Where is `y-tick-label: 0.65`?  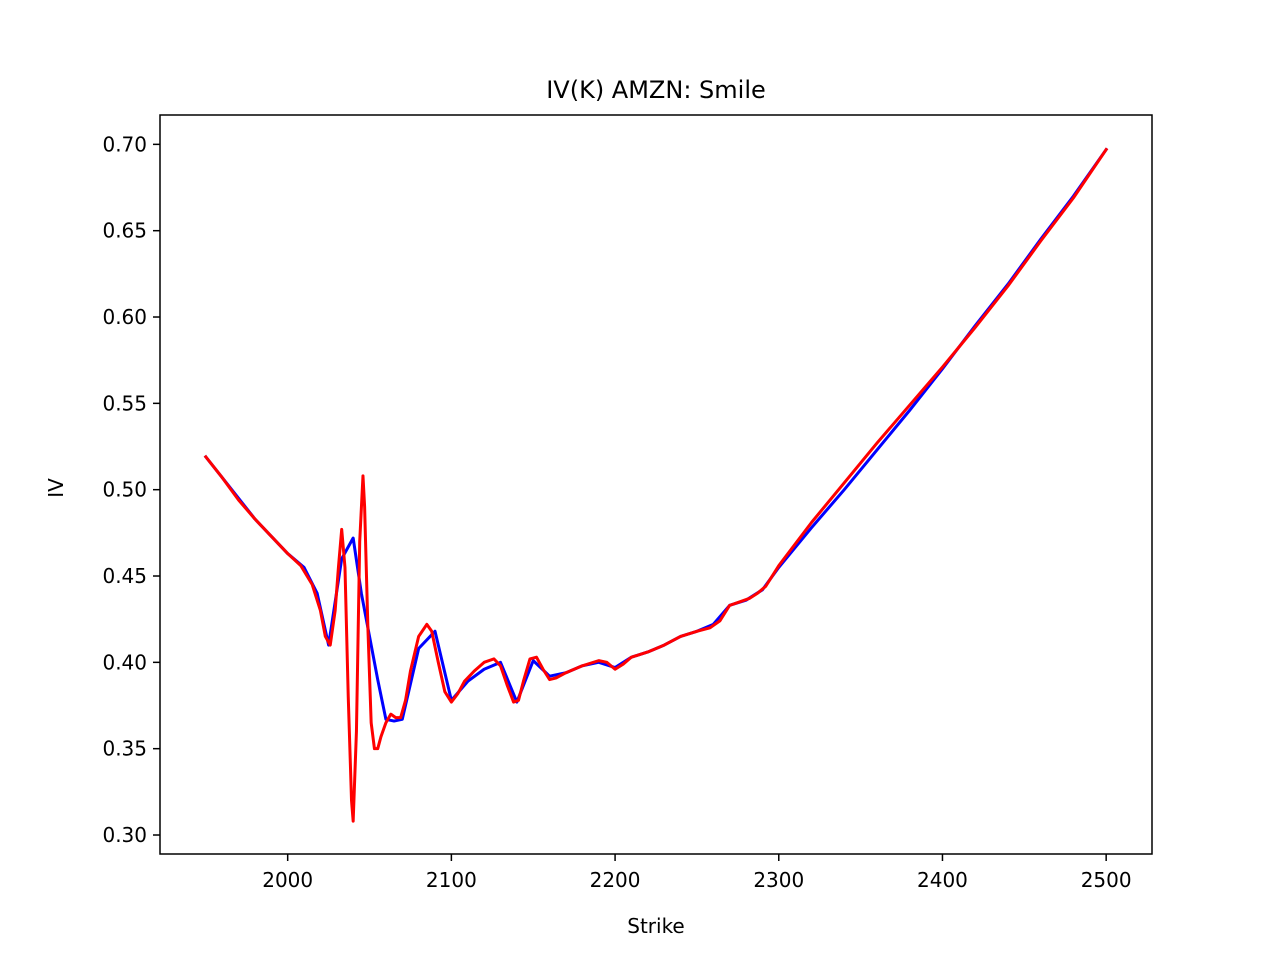
y-tick-label: 0.65 is located at coordinates (124, 231).